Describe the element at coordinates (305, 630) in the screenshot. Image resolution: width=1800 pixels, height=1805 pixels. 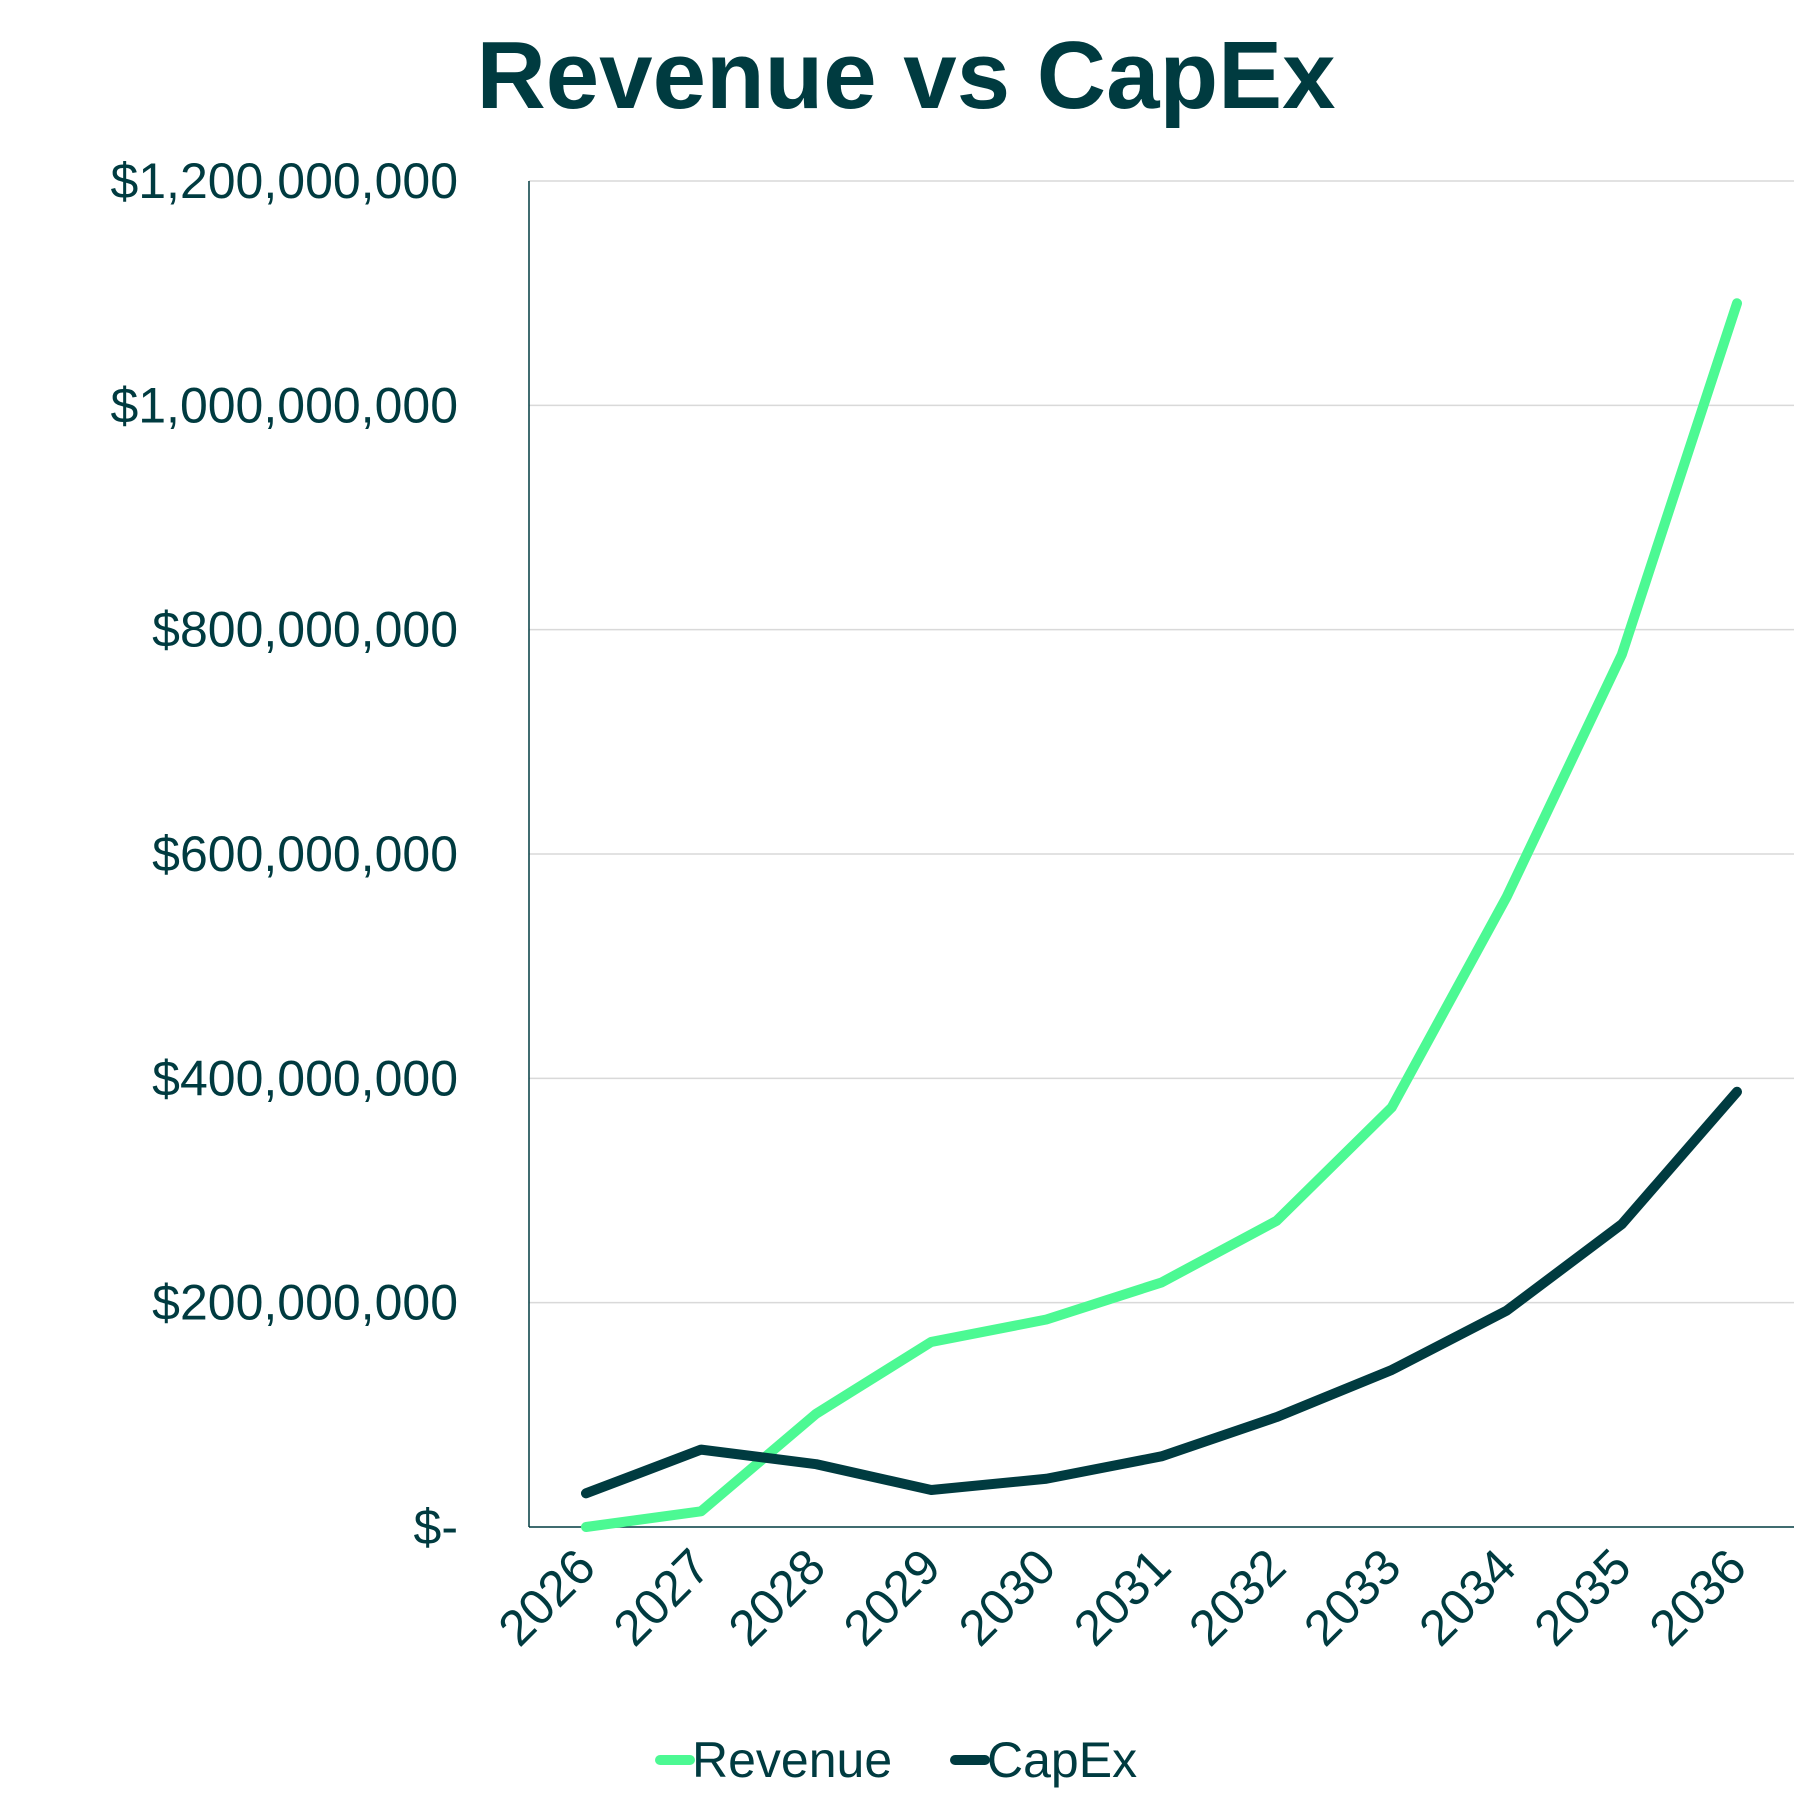
I see `y-tick-label: $800,000,000` at that location.